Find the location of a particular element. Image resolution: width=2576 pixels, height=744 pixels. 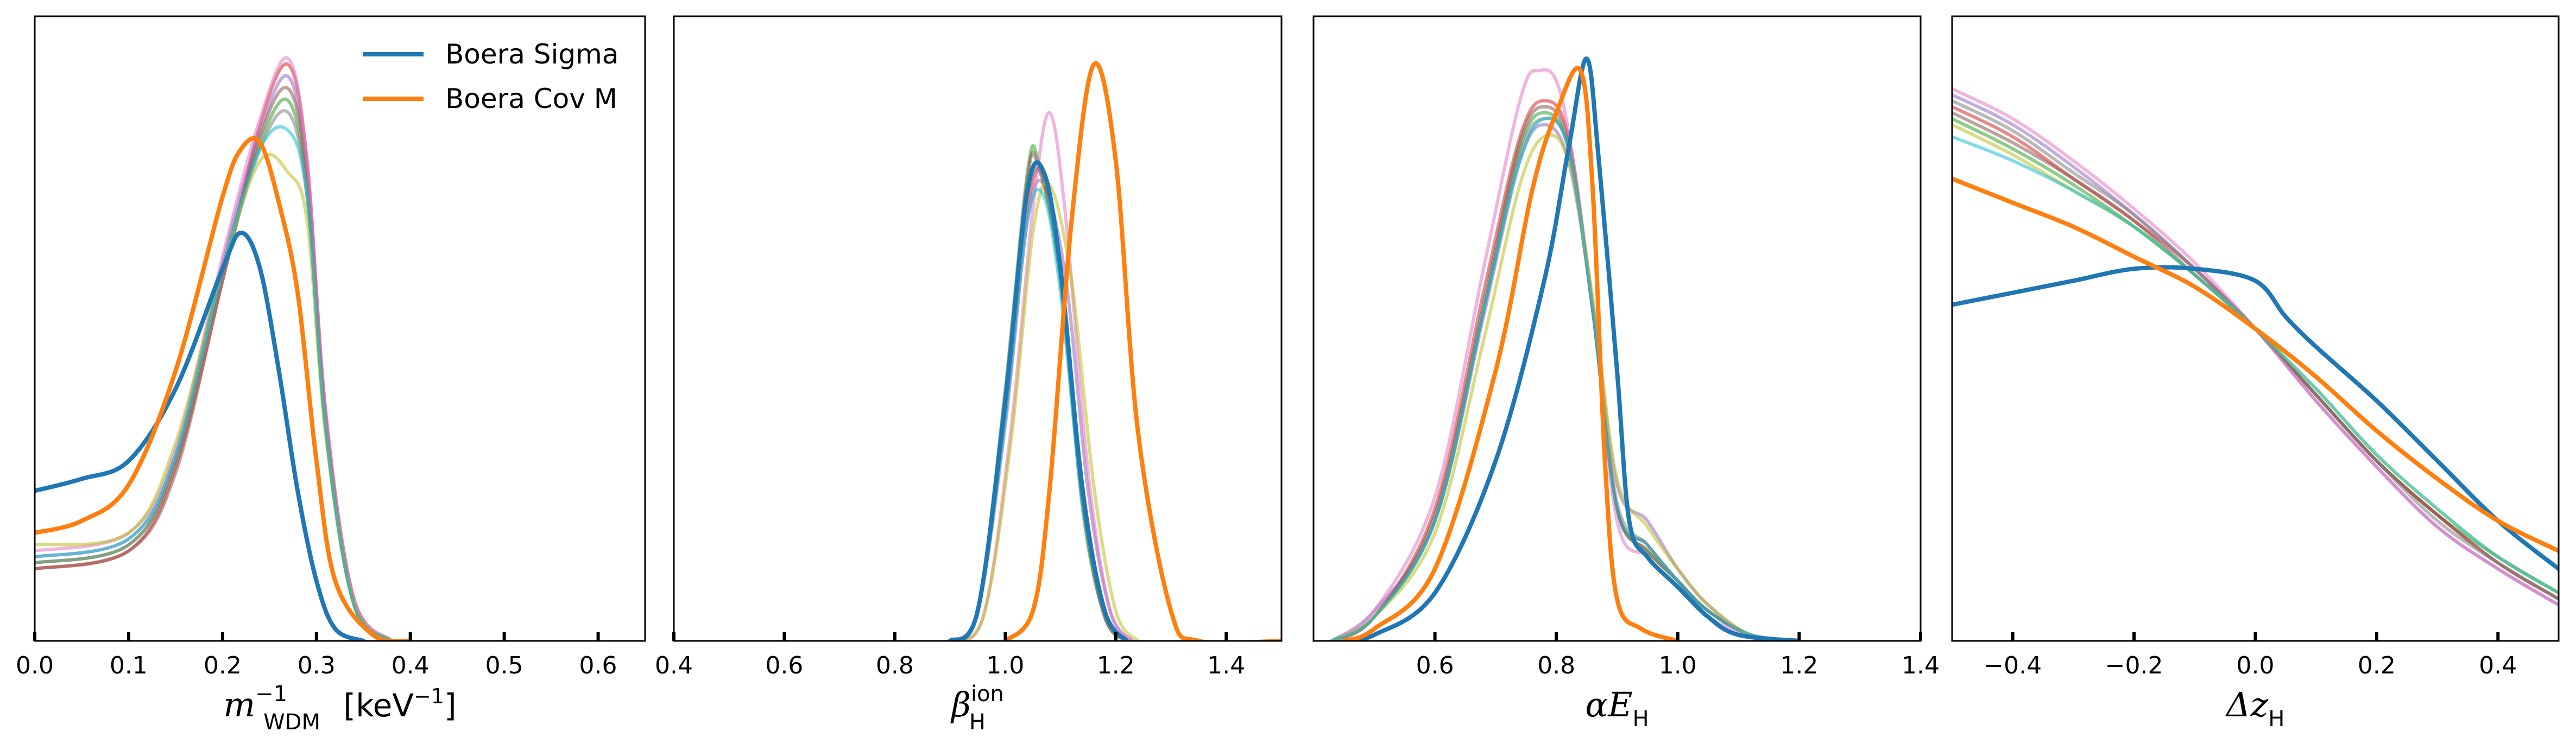

x-axis-label: αEH is located at coordinates (1617, 709).